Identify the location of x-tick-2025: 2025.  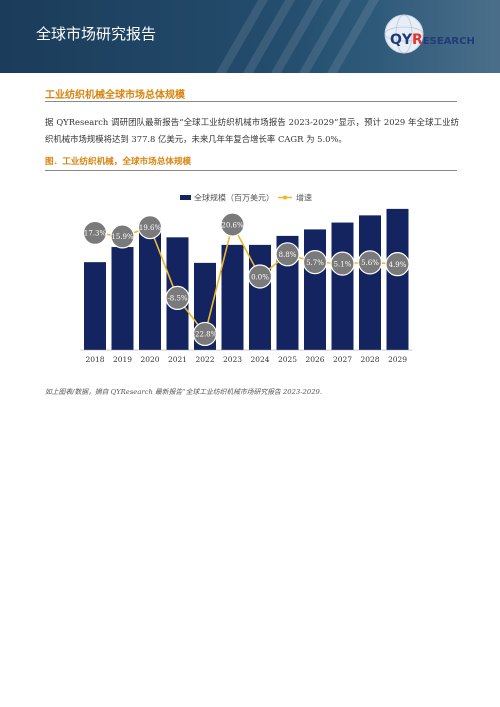
(287, 359).